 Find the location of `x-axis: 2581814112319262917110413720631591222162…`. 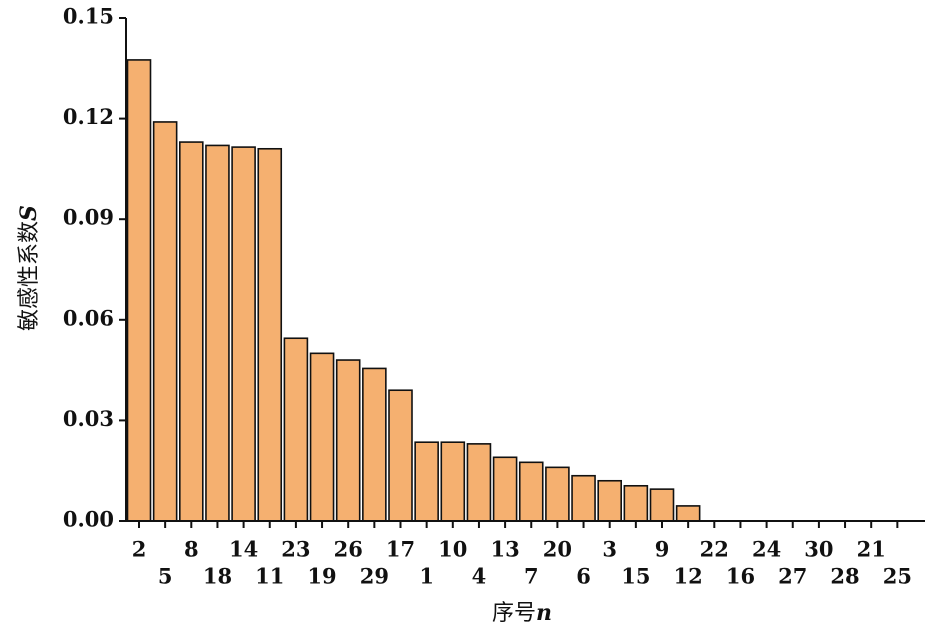

x-axis: 2581814112319262917110413720631591222162… is located at coordinates (525, 554).